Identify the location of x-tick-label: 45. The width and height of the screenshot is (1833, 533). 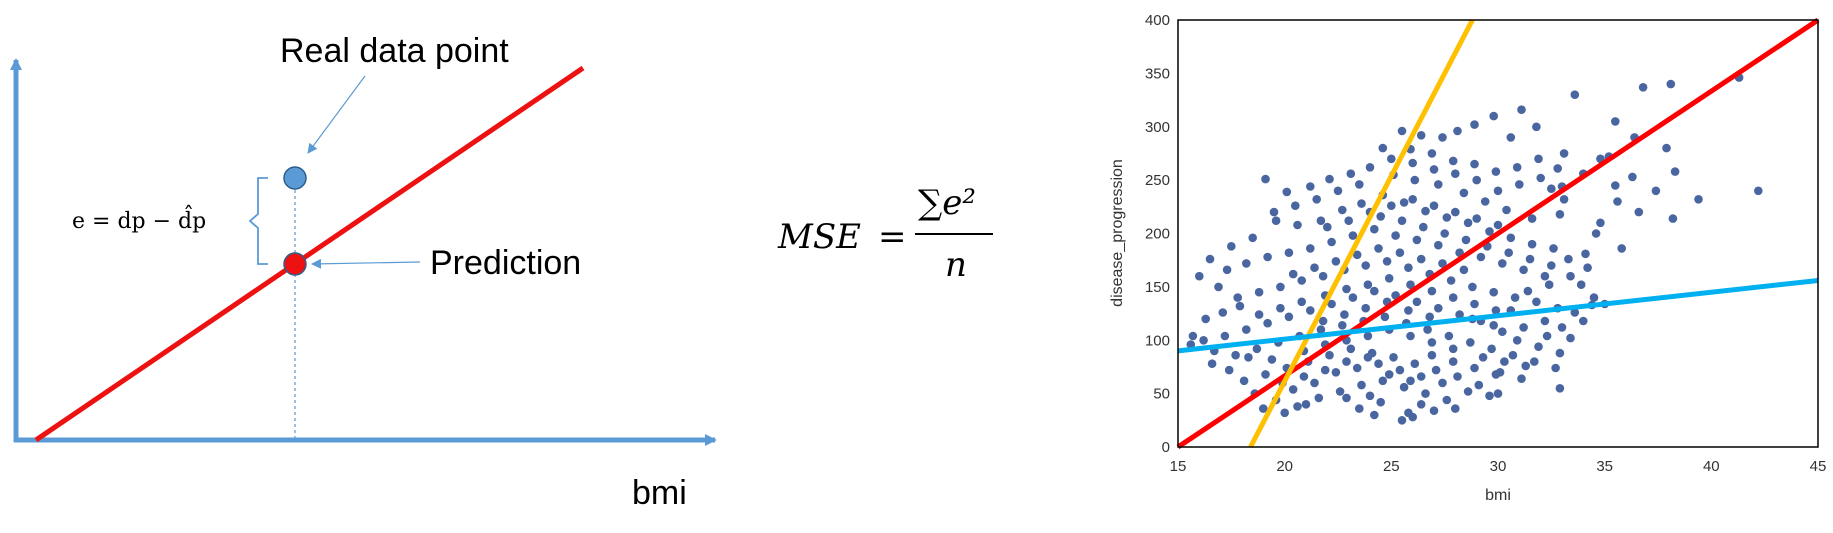
(1818, 466).